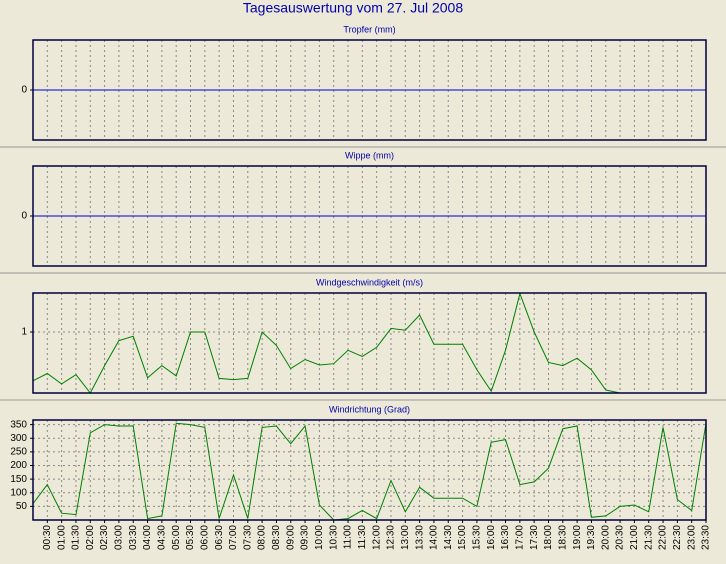  Describe the element at coordinates (133, 537) in the screenshot. I see `x-tick-label: 03:30` at that location.